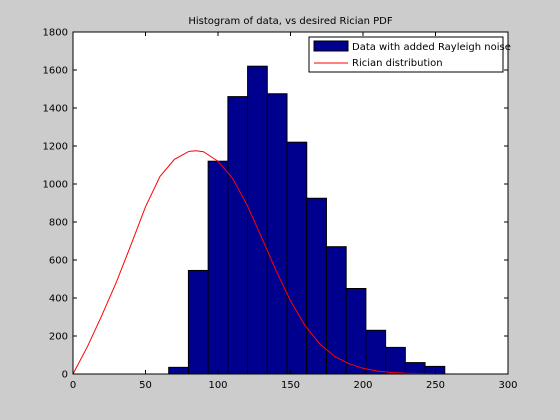 The width and height of the screenshot is (560, 420). I want to click on y-tick-label: 1200, so click(55, 147).